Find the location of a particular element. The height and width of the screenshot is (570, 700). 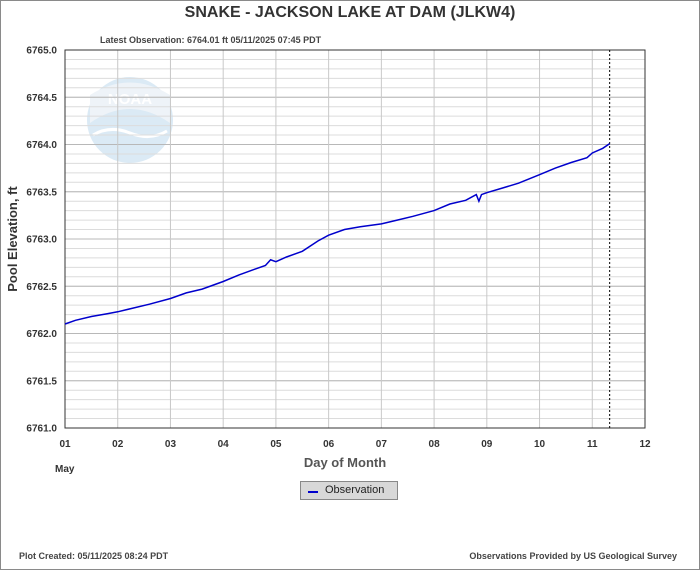

x-axis-month-label: May is located at coordinates (65, 469).